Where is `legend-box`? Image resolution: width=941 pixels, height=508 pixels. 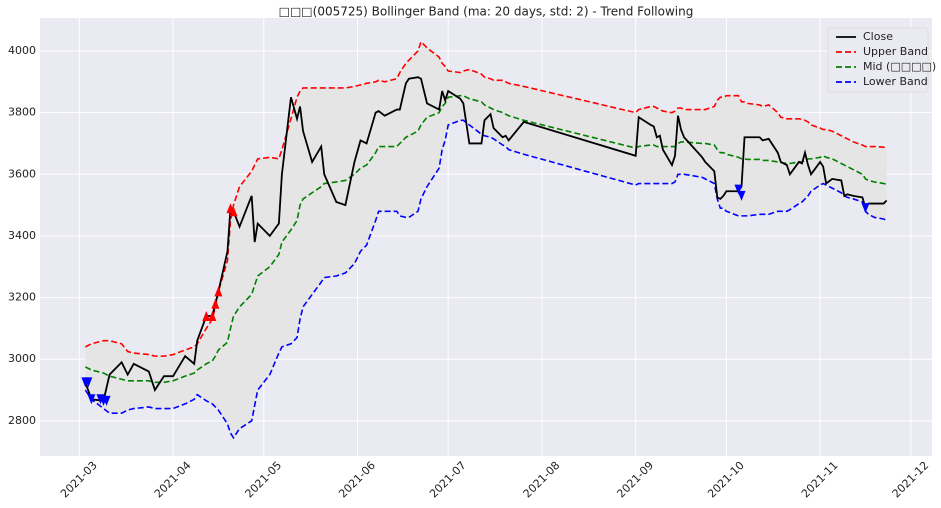
legend-box is located at coordinates (878, 60).